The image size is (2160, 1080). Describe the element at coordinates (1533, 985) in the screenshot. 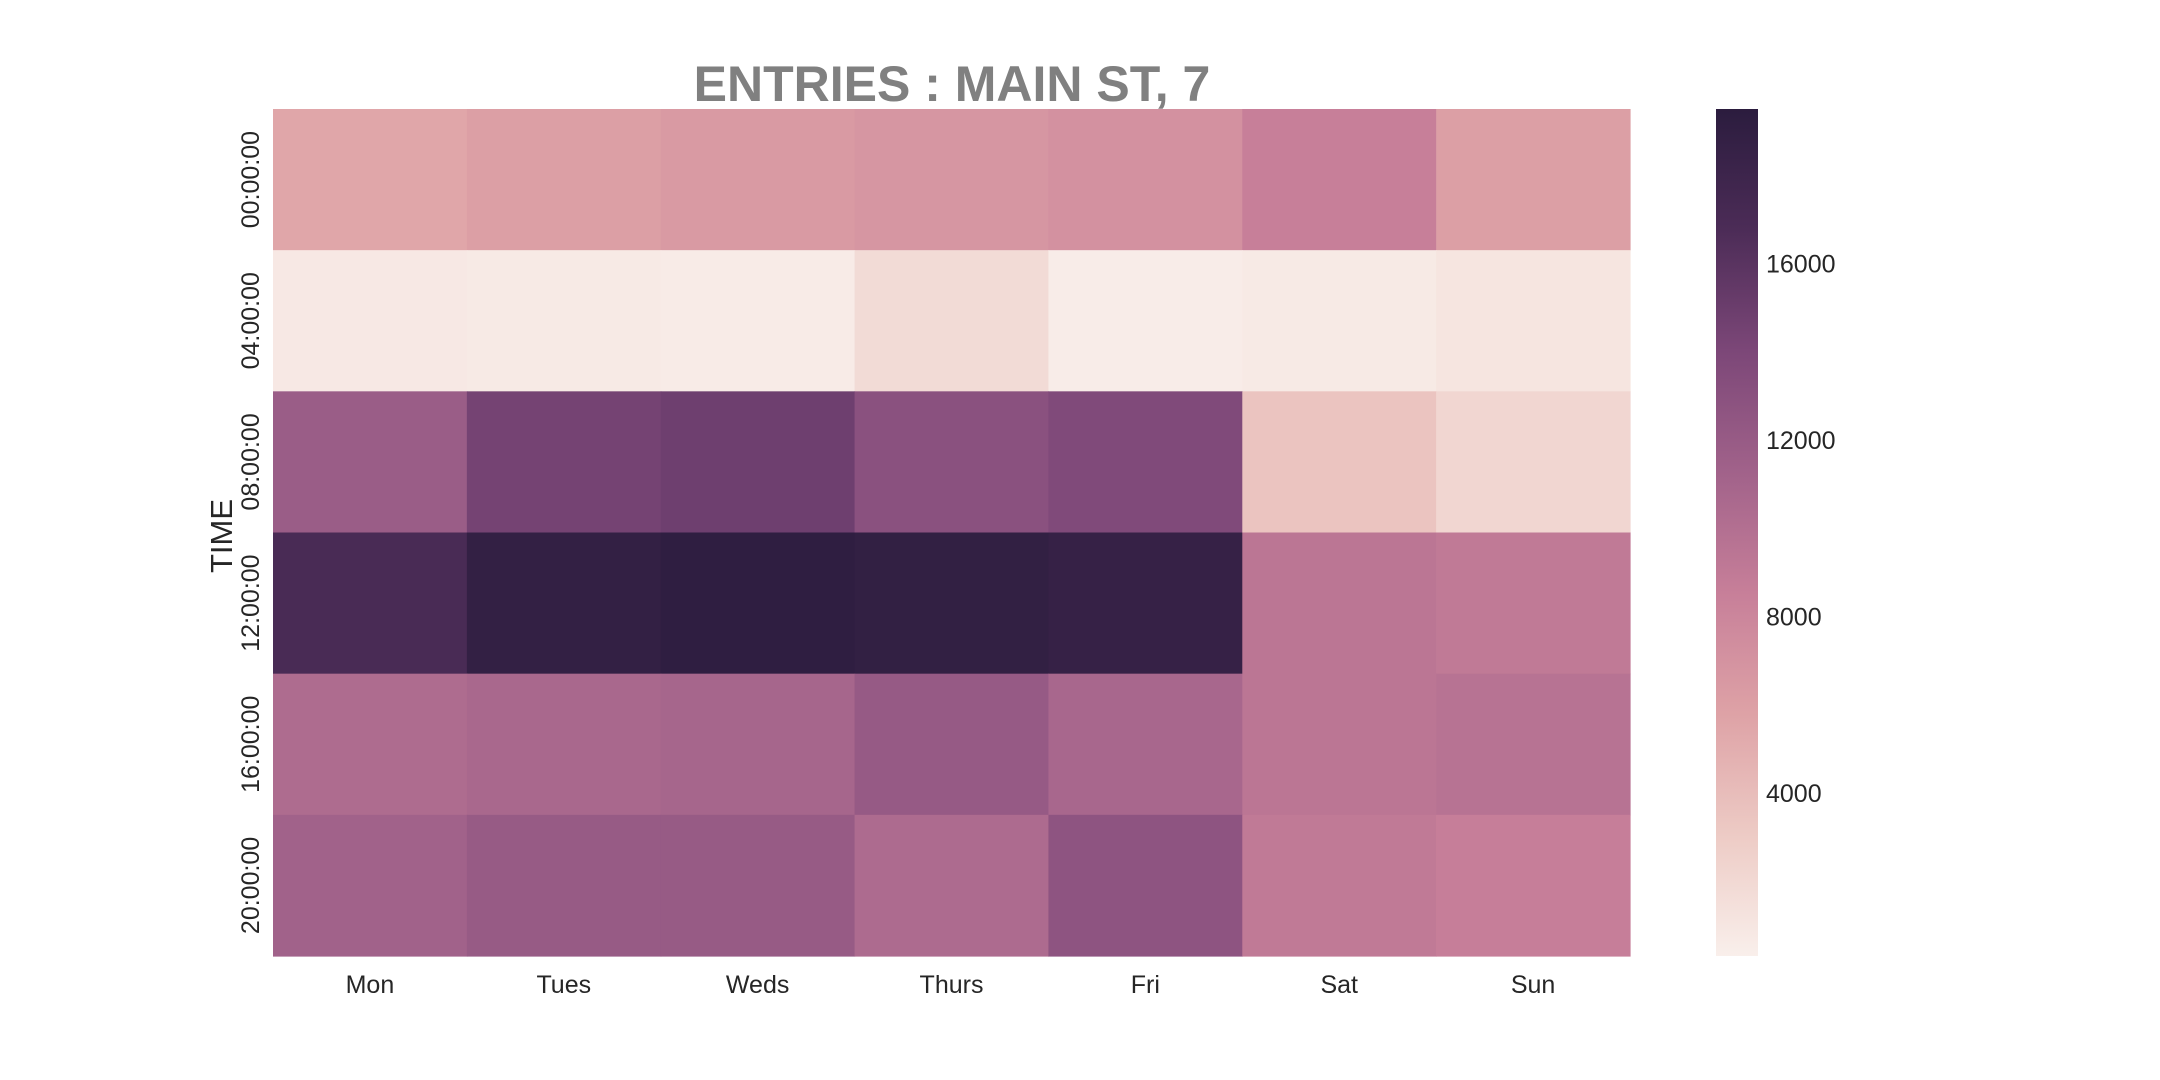

I see `x-tick-label: Sun` at that location.